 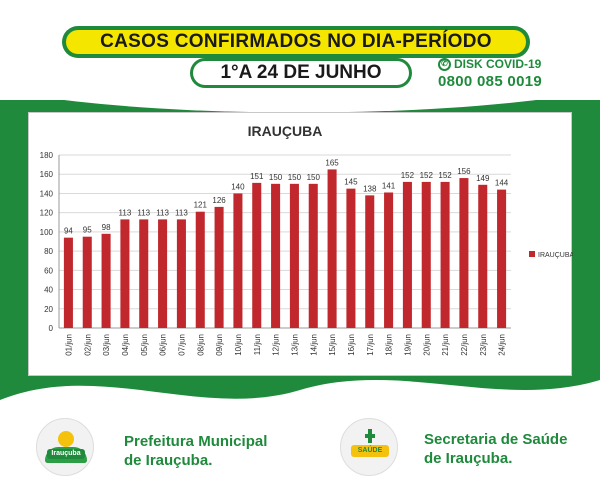 I want to click on health-cross-icon, so click(x=370, y=436).